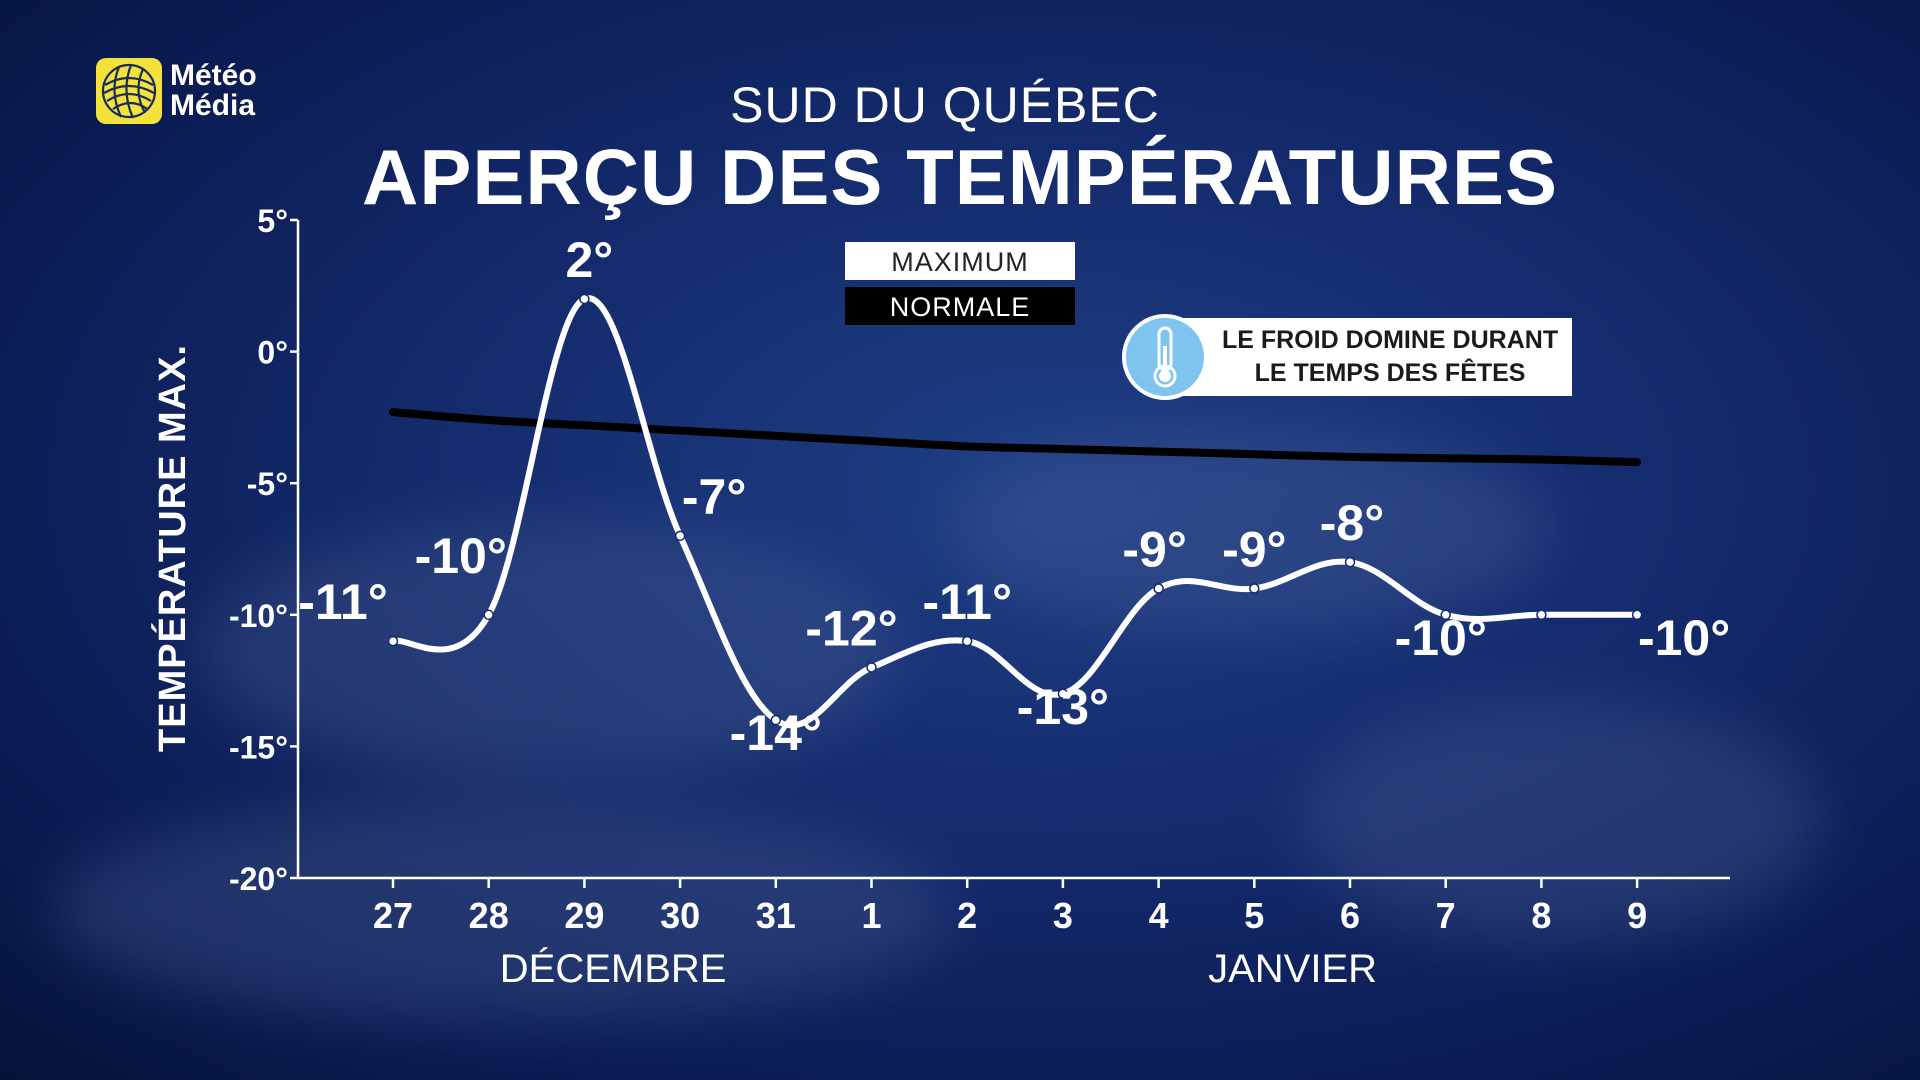 Image resolution: width=1920 pixels, height=1080 pixels. Describe the element at coordinates (776, 733) in the screenshot. I see `data-label: -14°` at that location.